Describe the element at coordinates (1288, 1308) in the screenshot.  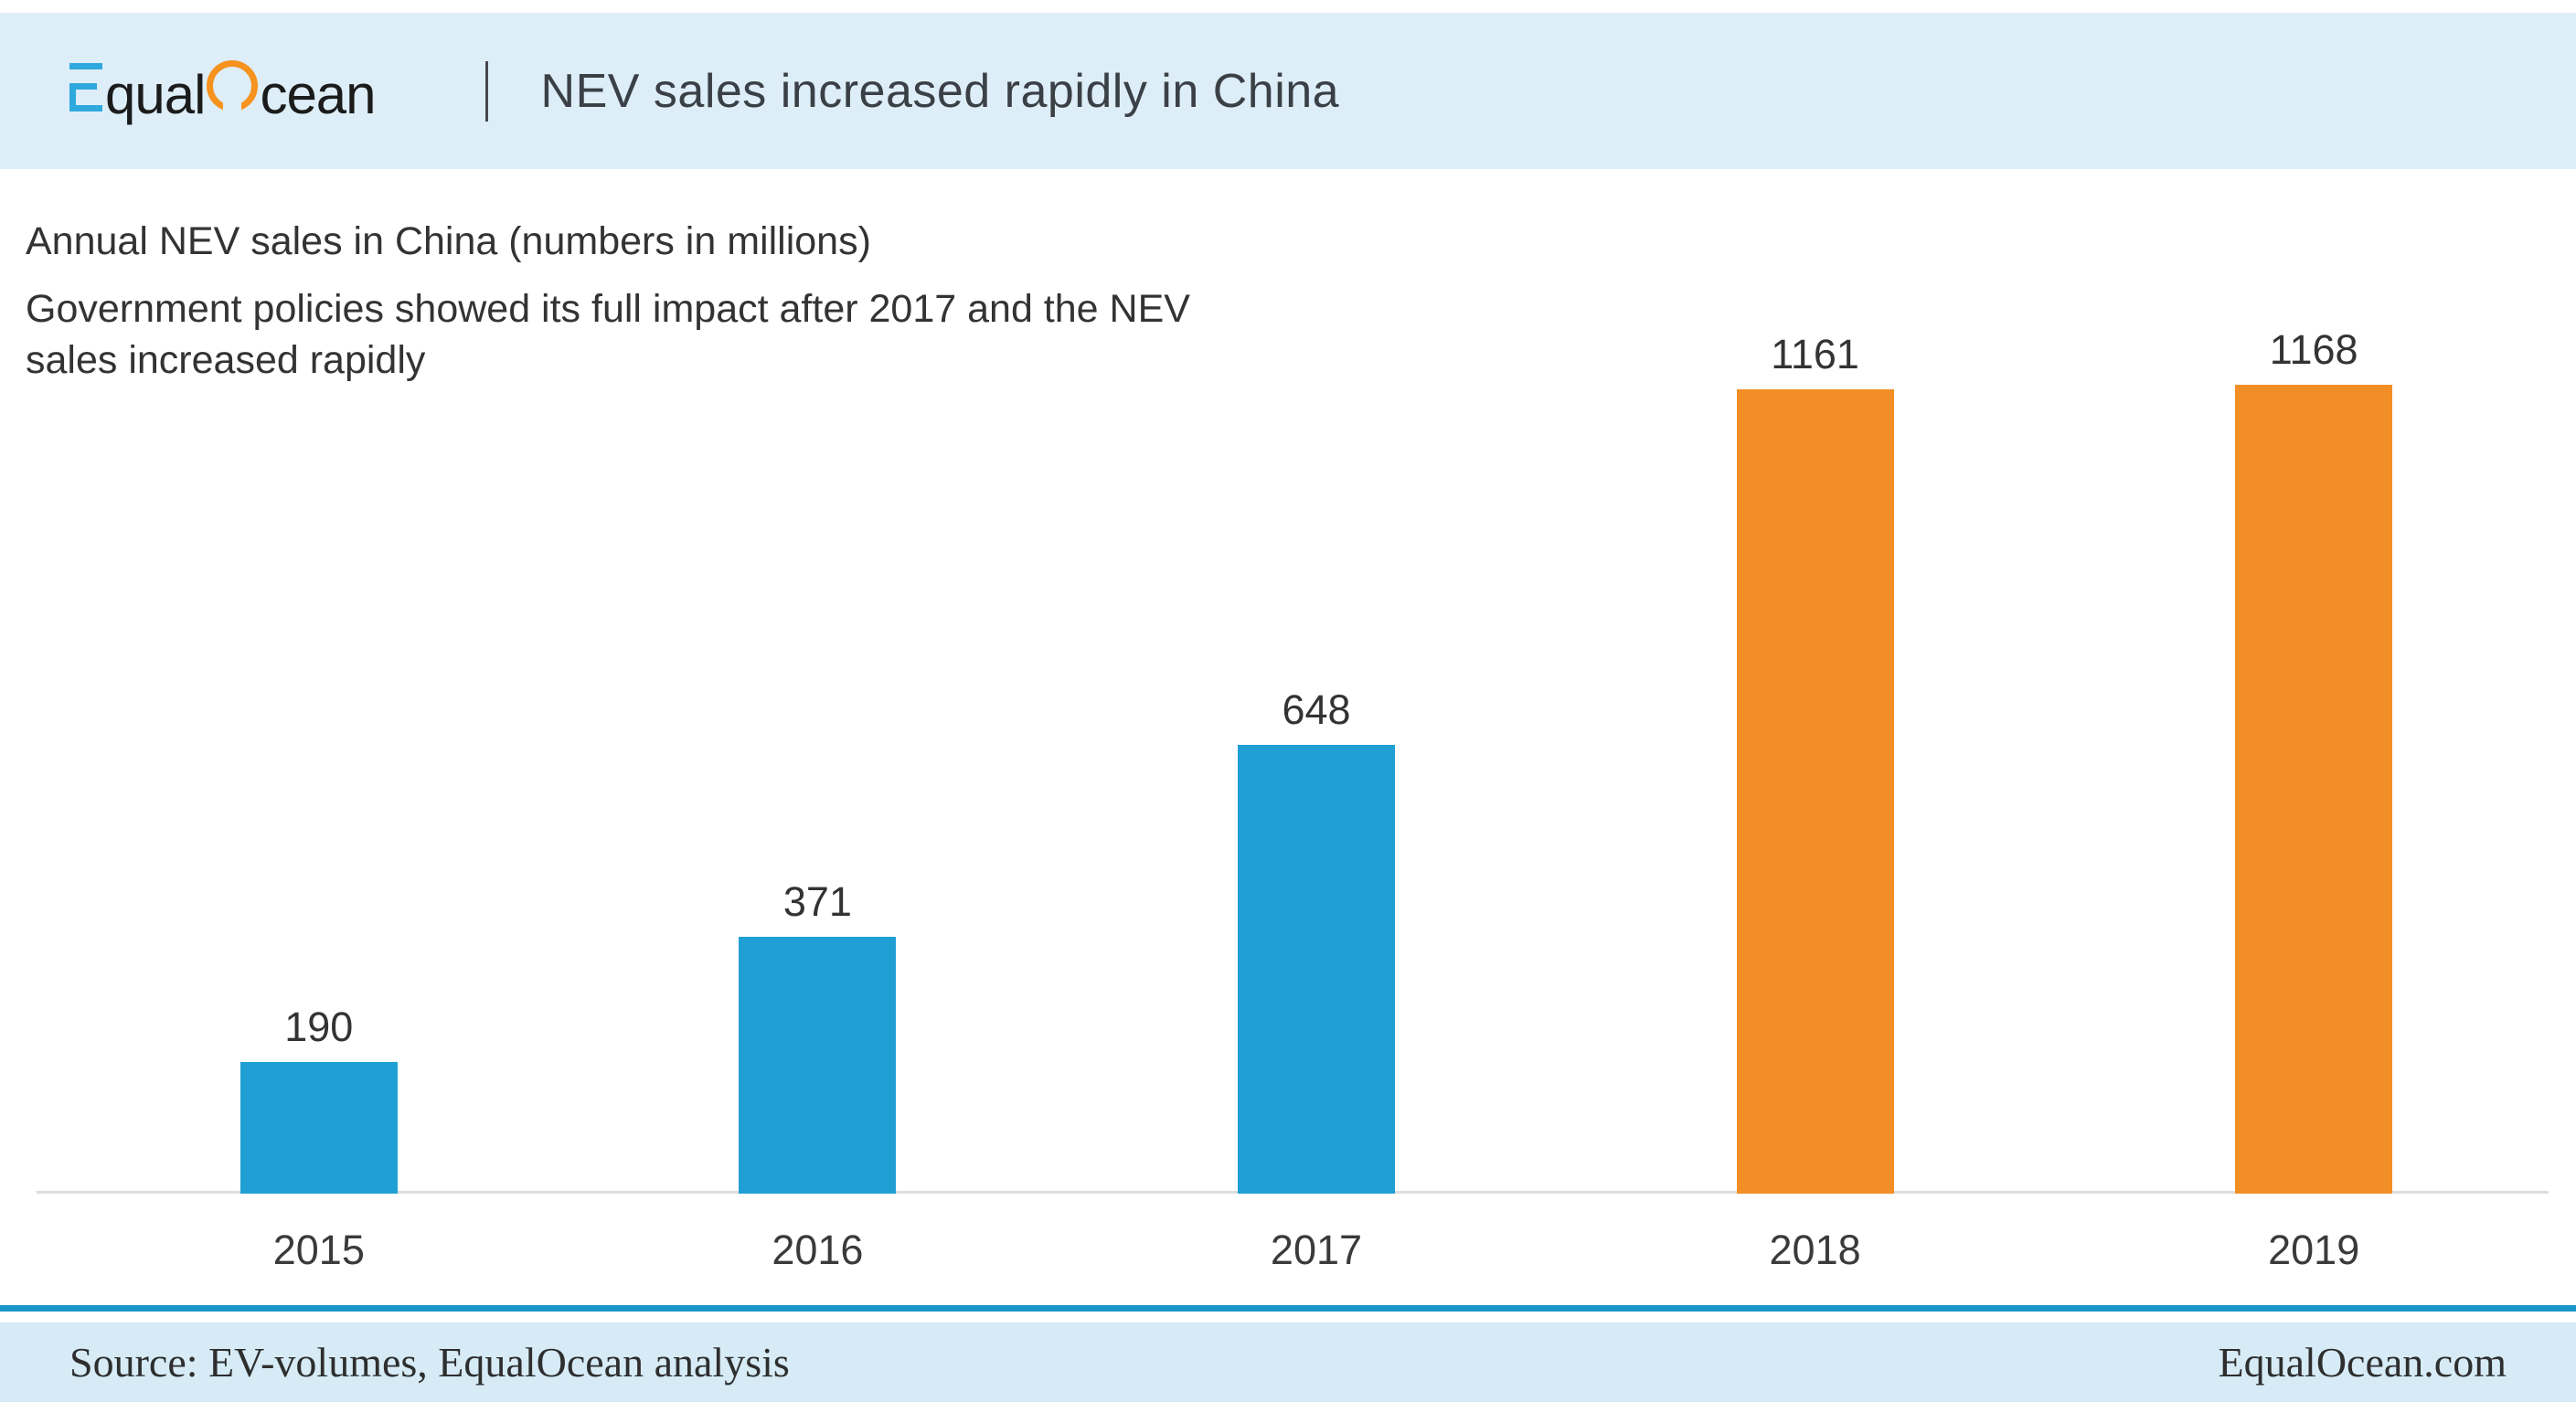
I see `footer-rule` at that location.